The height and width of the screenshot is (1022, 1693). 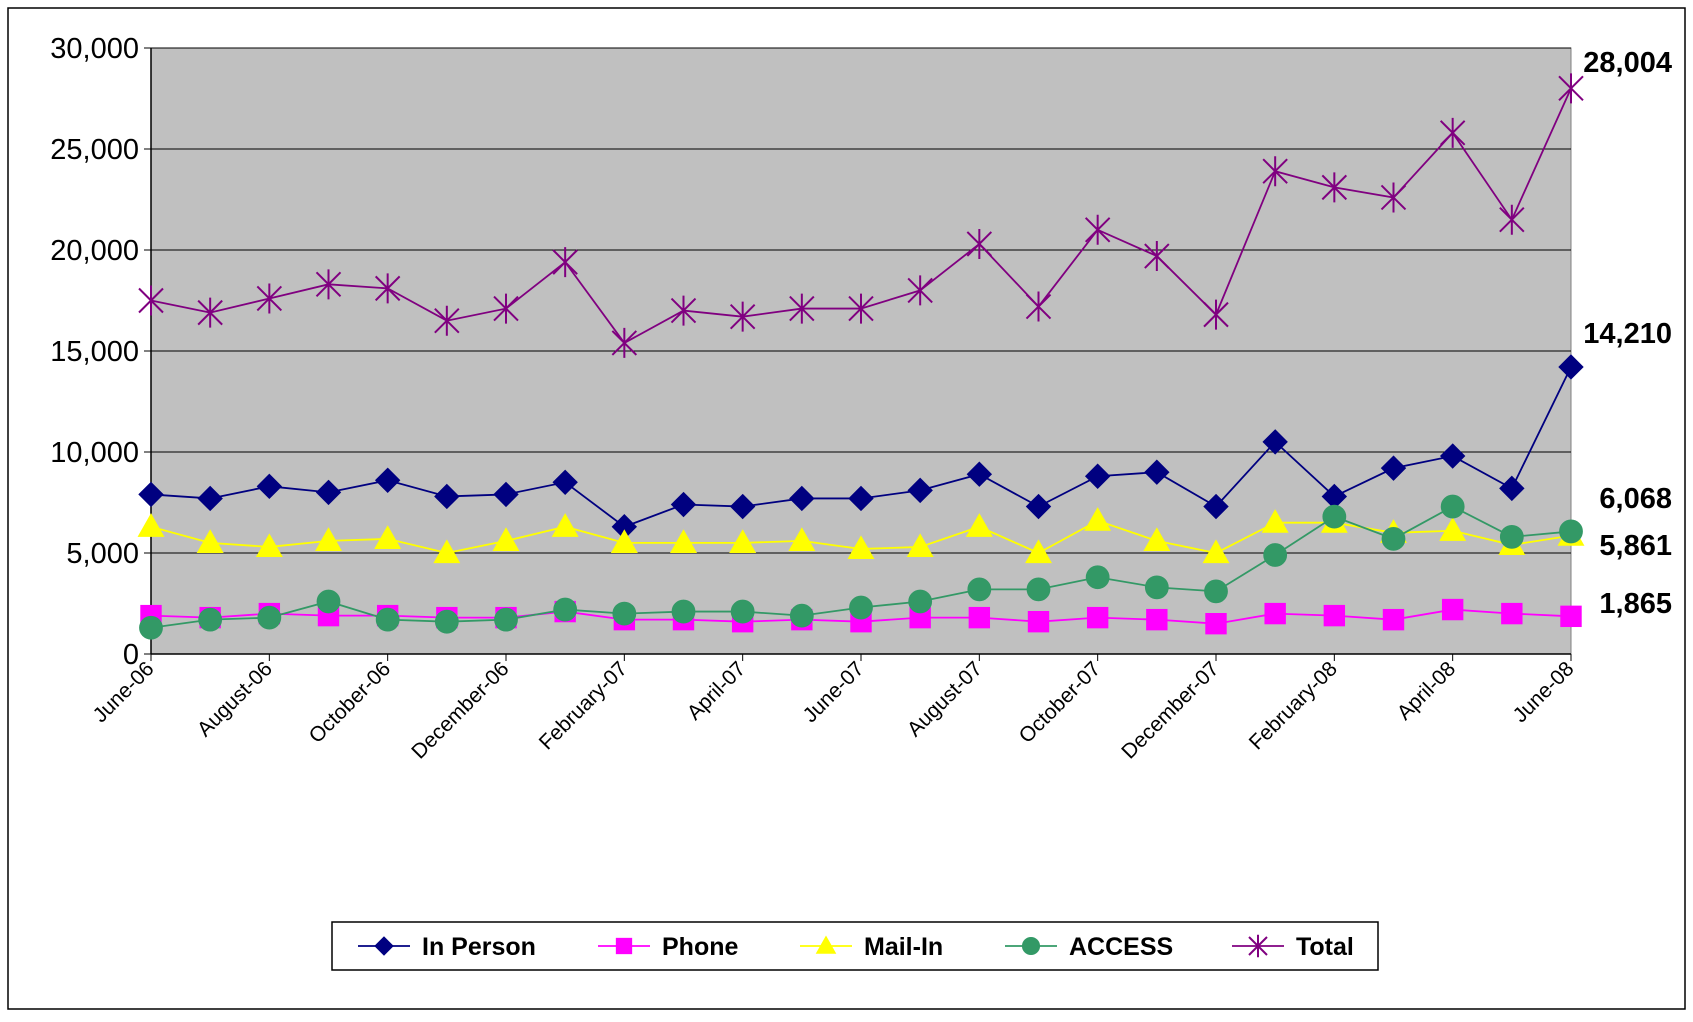 I want to click on y-tick-label: 10,000, so click(x=94, y=453).